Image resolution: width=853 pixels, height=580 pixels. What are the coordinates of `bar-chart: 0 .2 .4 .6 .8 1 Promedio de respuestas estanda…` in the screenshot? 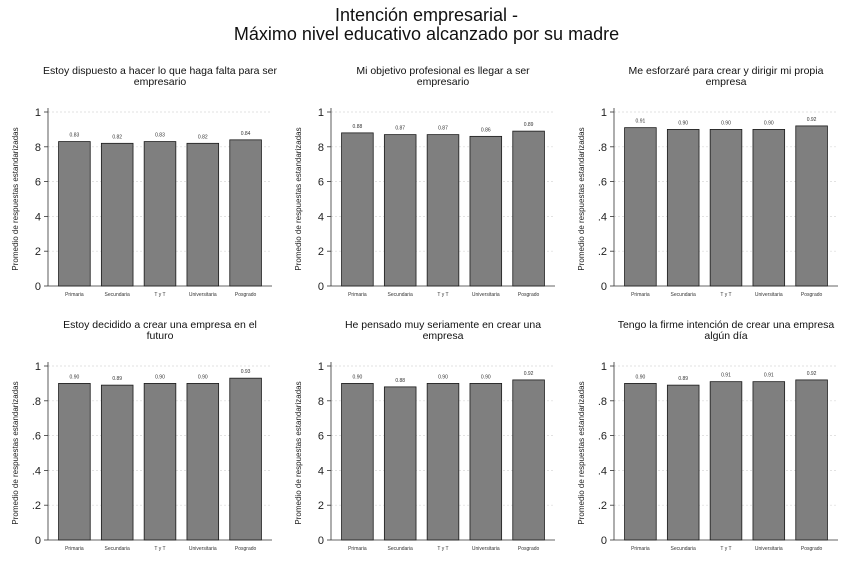 It's located at (707, 202).